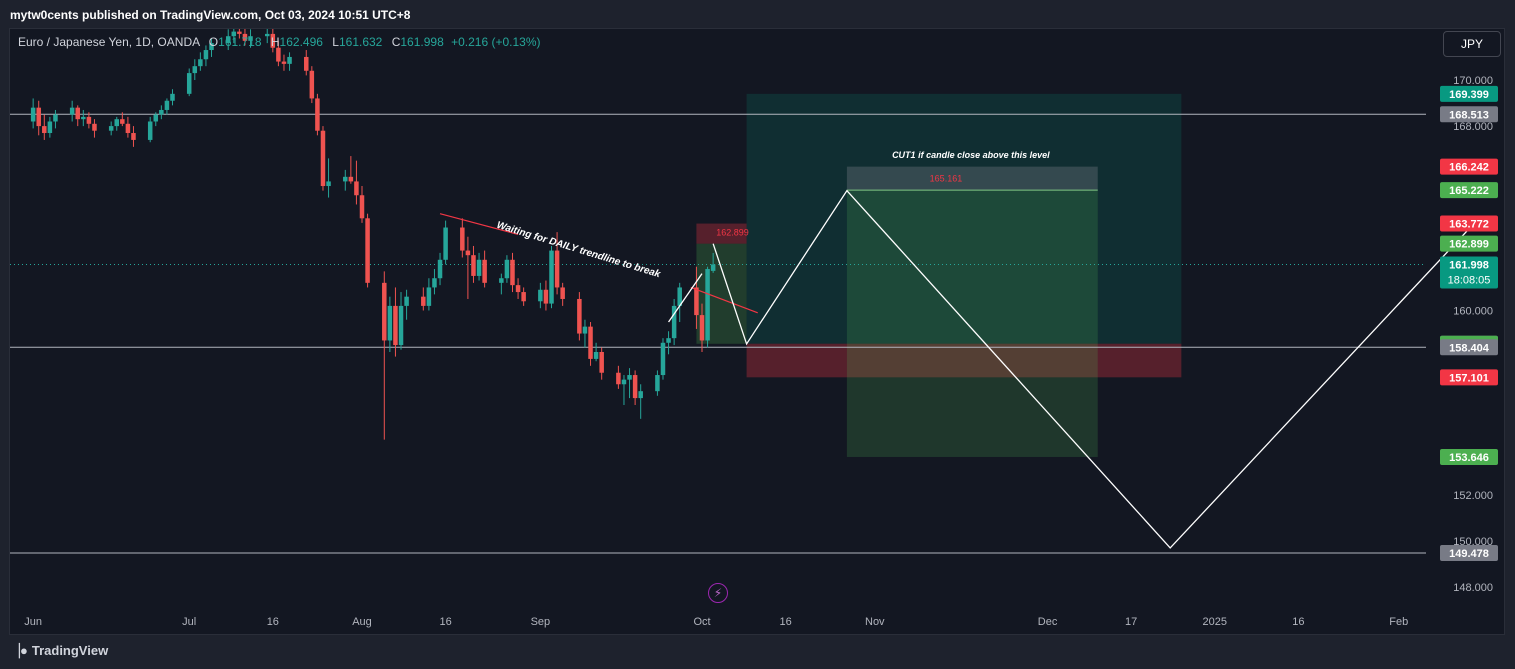 The image size is (1515, 669). Describe the element at coordinates (1473, 542) in the screenshot. I see `y-tick-label: 150.000` at that location.